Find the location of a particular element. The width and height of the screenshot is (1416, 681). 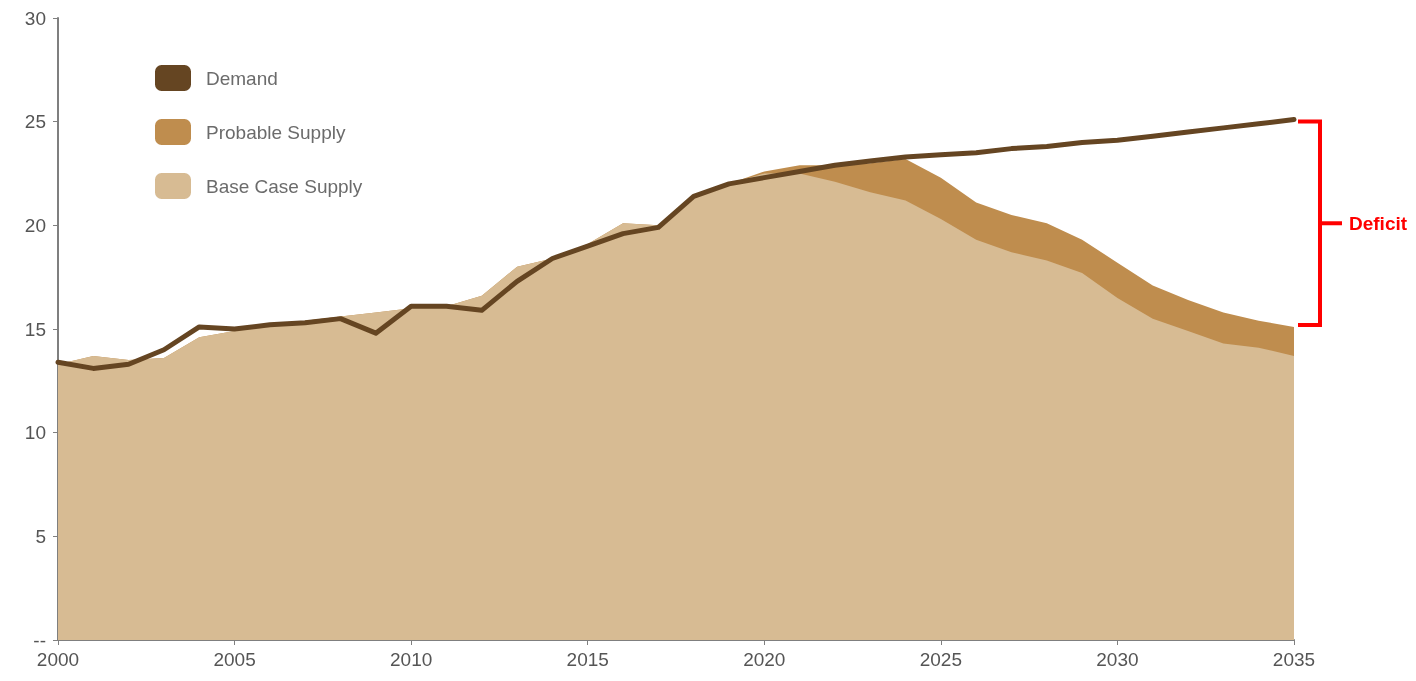

y-tick-label: 20 is located at coordinates (35, 225).